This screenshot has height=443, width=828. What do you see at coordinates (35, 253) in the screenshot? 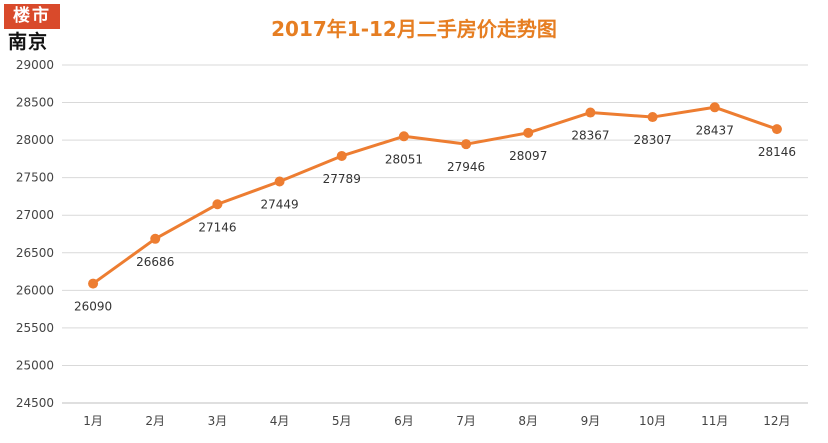
I see `y-tick-label: 26500` at bounding box center [35, 253].